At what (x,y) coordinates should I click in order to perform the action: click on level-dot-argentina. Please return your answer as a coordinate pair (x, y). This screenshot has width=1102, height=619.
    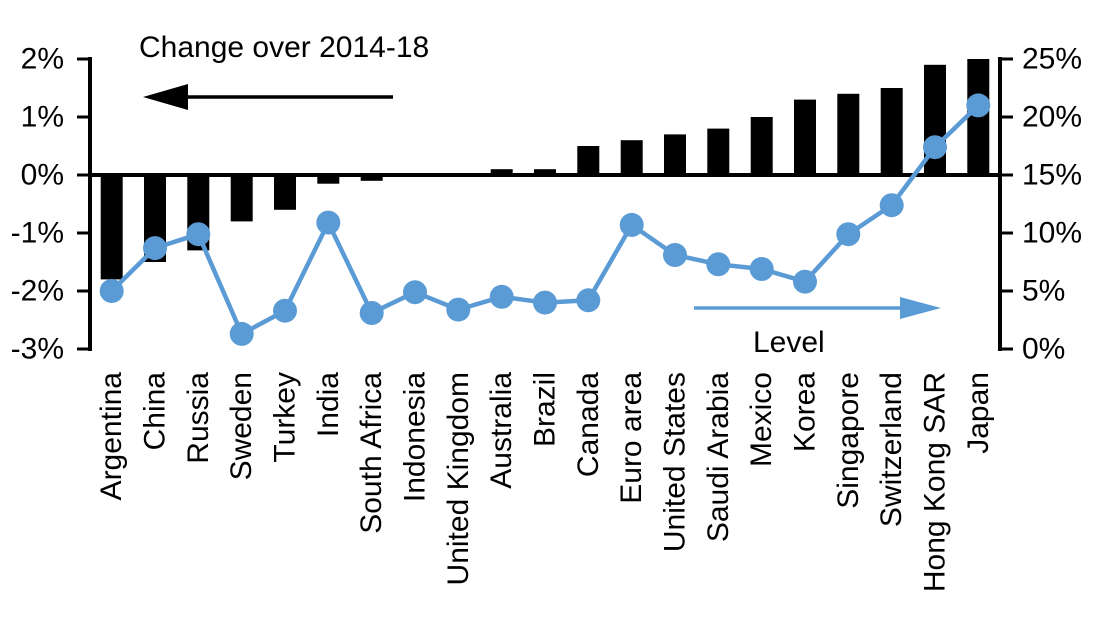
    Looking at the image, I should click on (111, 291).